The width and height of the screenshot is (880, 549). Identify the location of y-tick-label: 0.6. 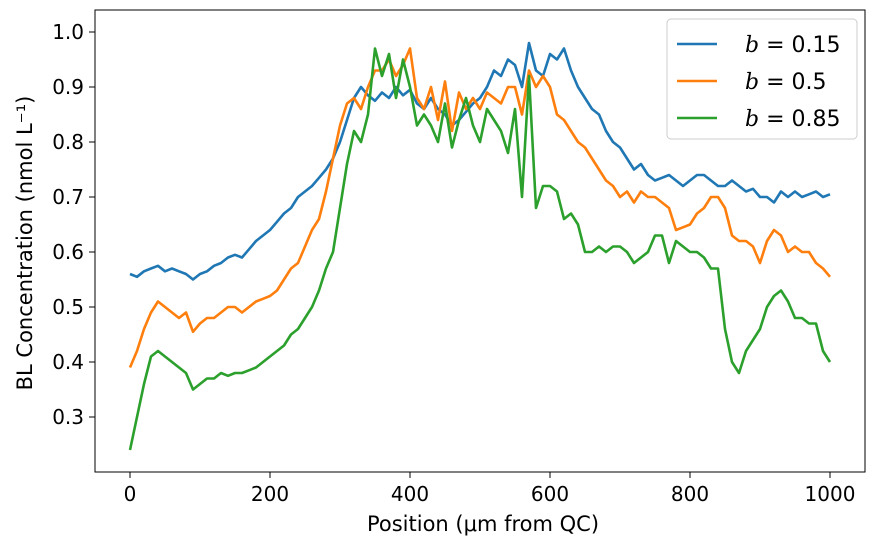
(68, 252).